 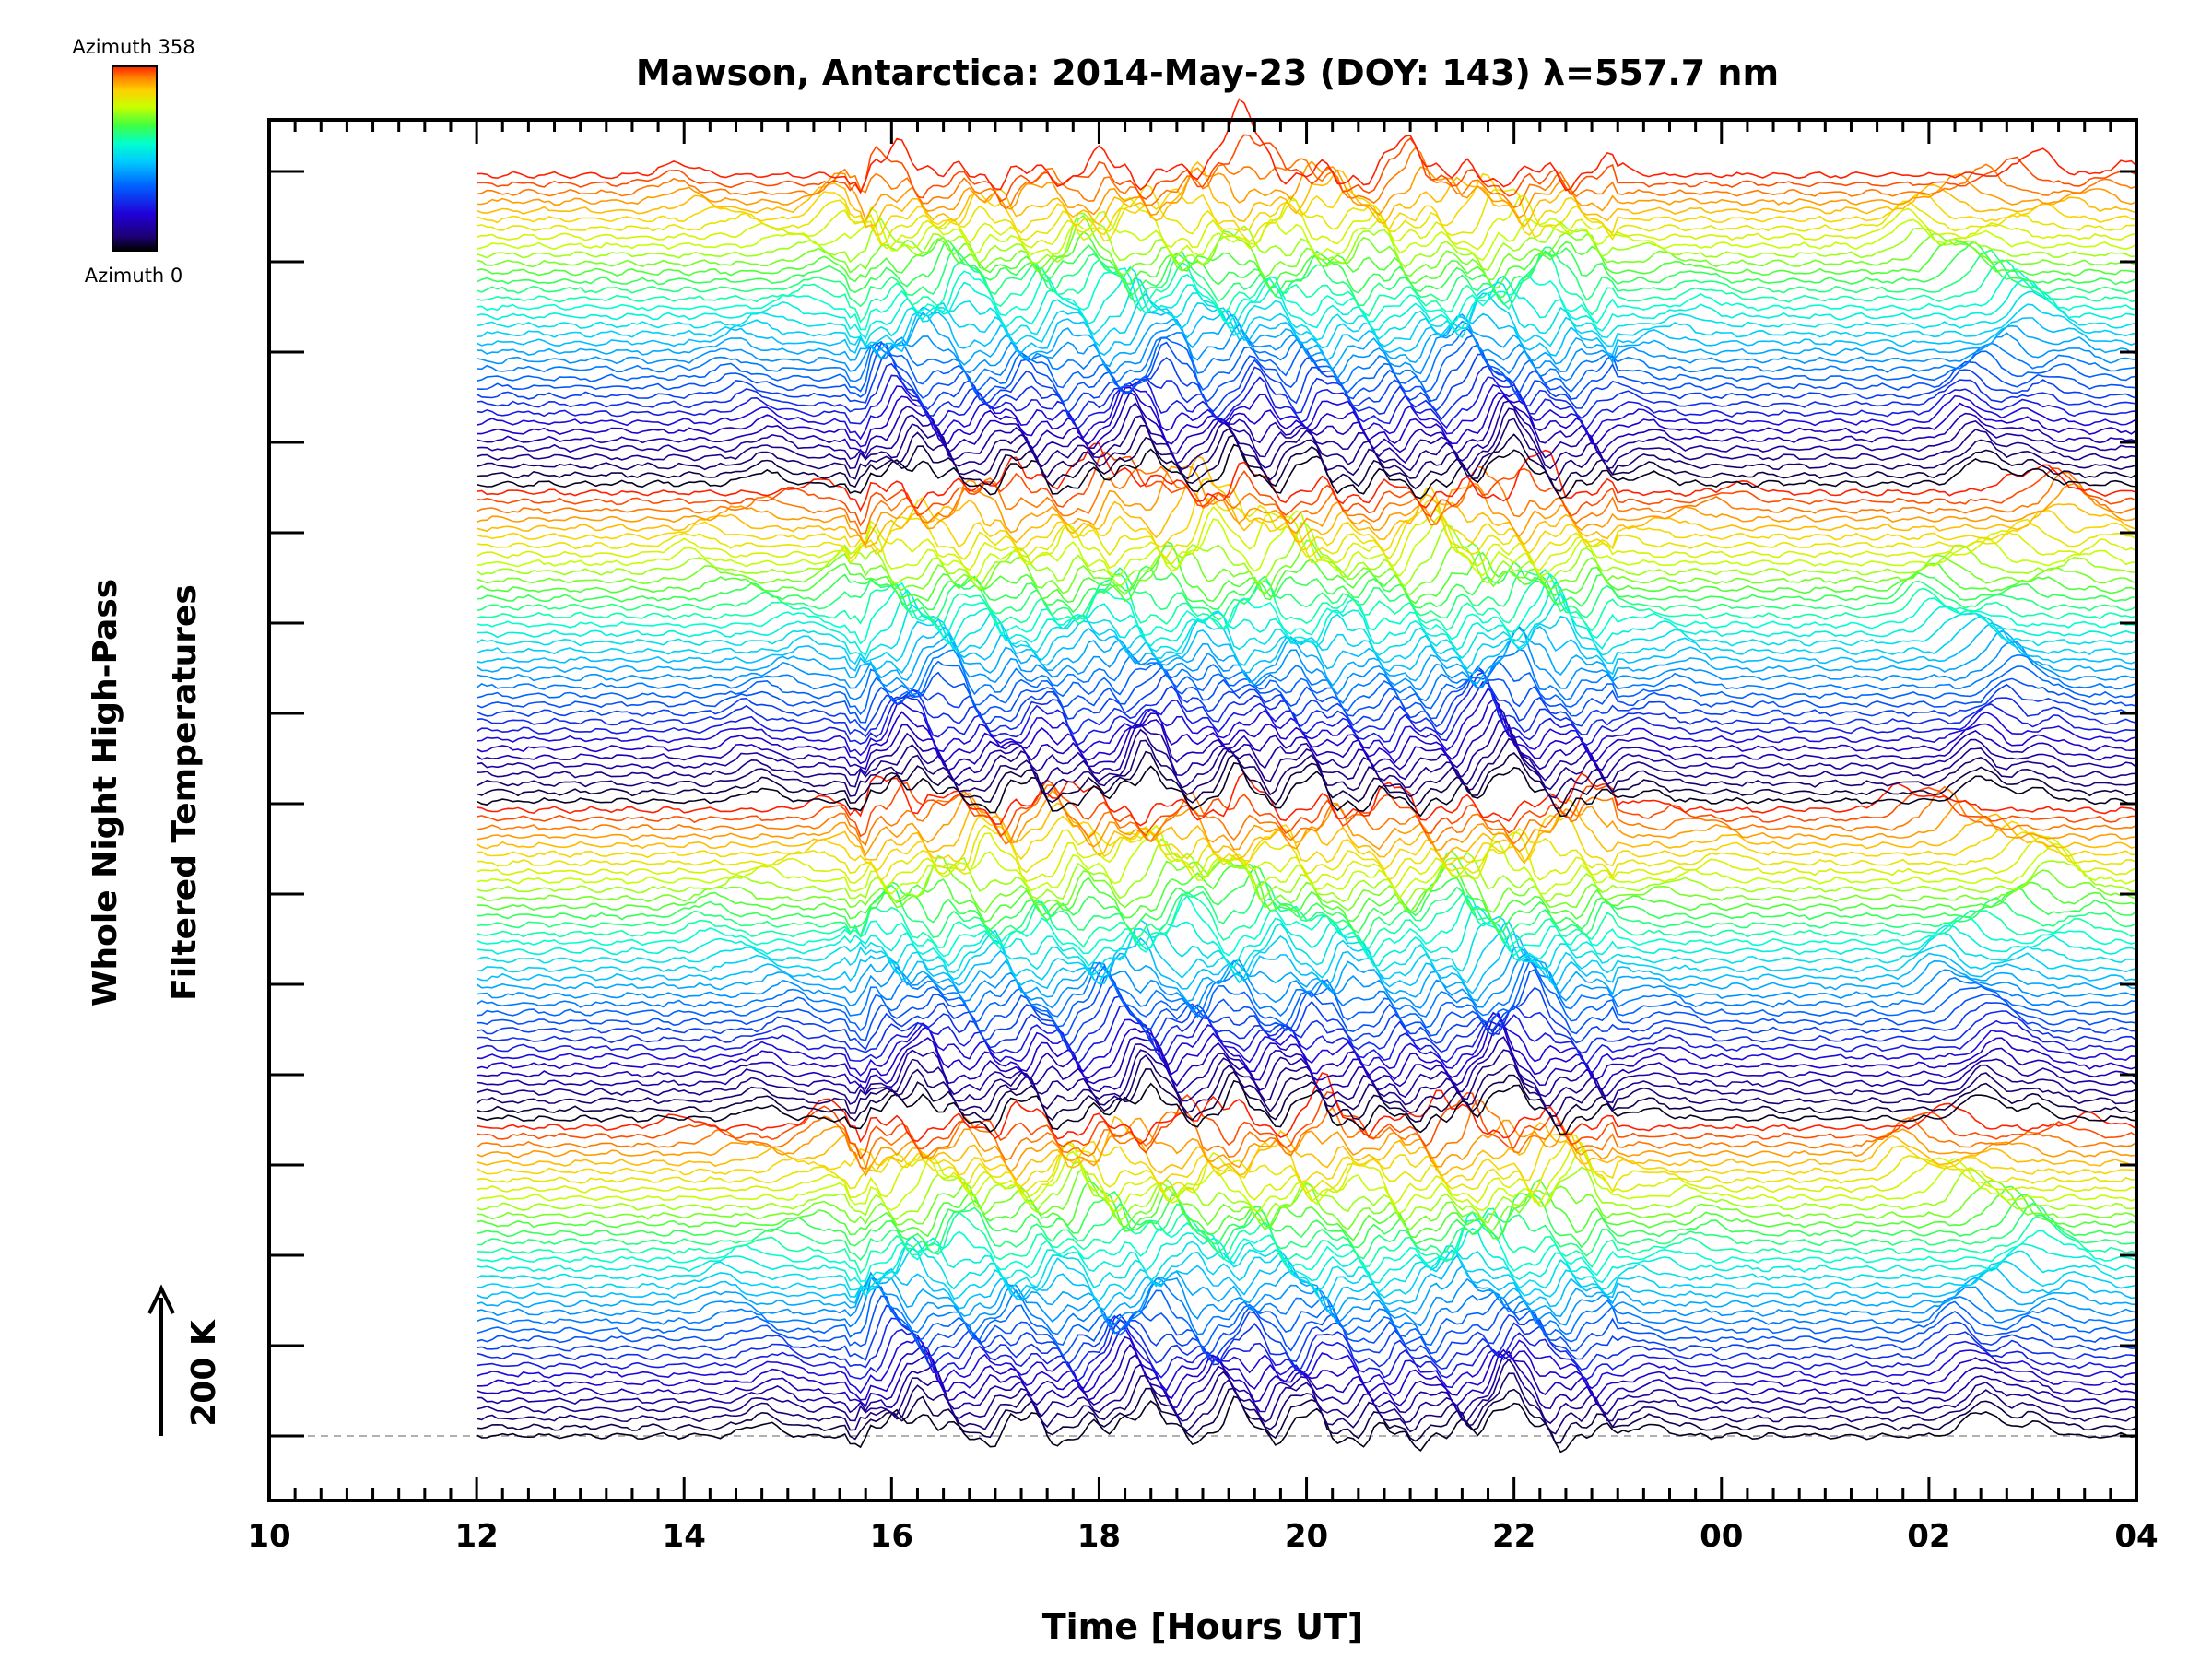 What do you see at coordinates (204, 1373) in the screenshot?
I see `scale-label: 200 K` at bounding box center [204, 1373].